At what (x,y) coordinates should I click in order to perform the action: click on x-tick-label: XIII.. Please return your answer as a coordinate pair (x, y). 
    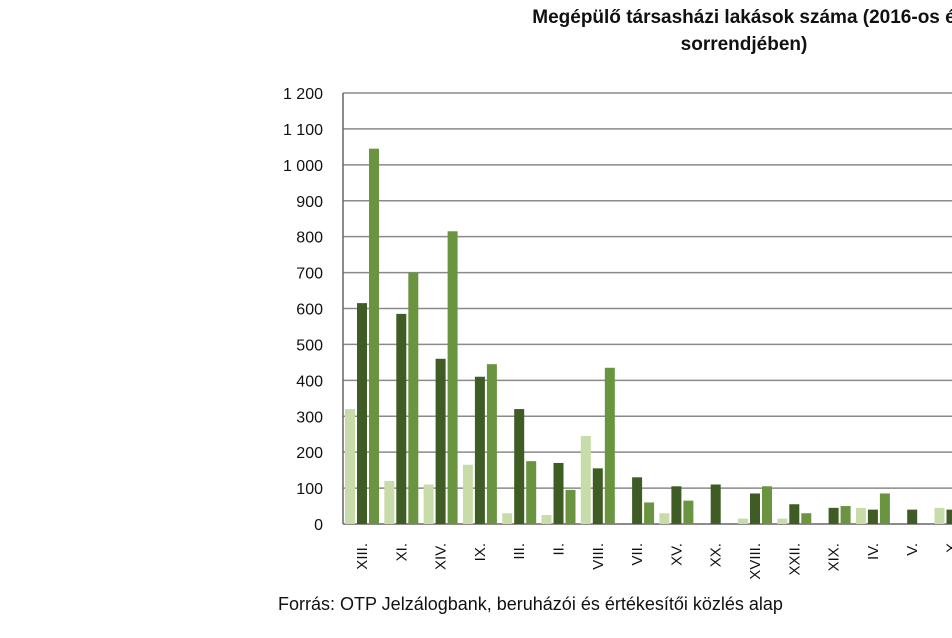
    Looking at the image, I should click on (362, 556).